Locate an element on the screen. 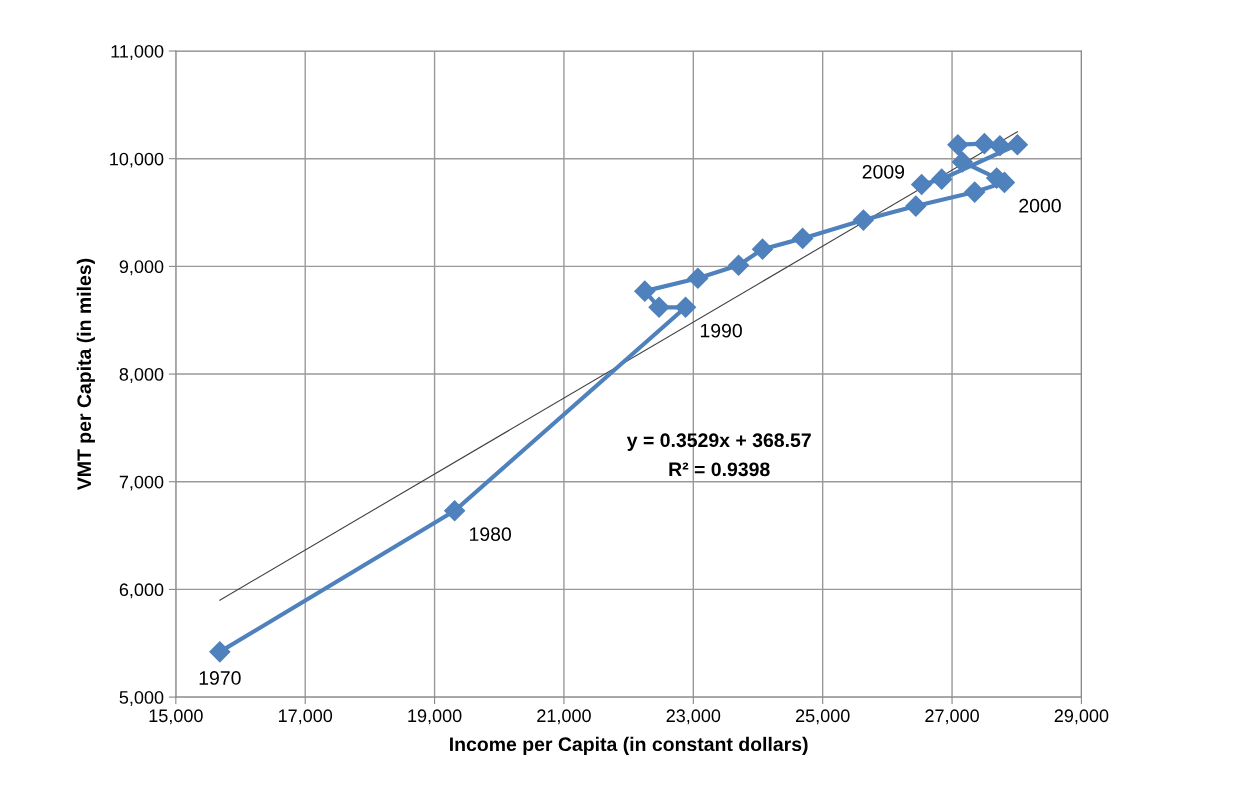 The height and width of the screenshot is (785, 1256). y-tick-label: 8,000 is located at coordinates (141, 375).